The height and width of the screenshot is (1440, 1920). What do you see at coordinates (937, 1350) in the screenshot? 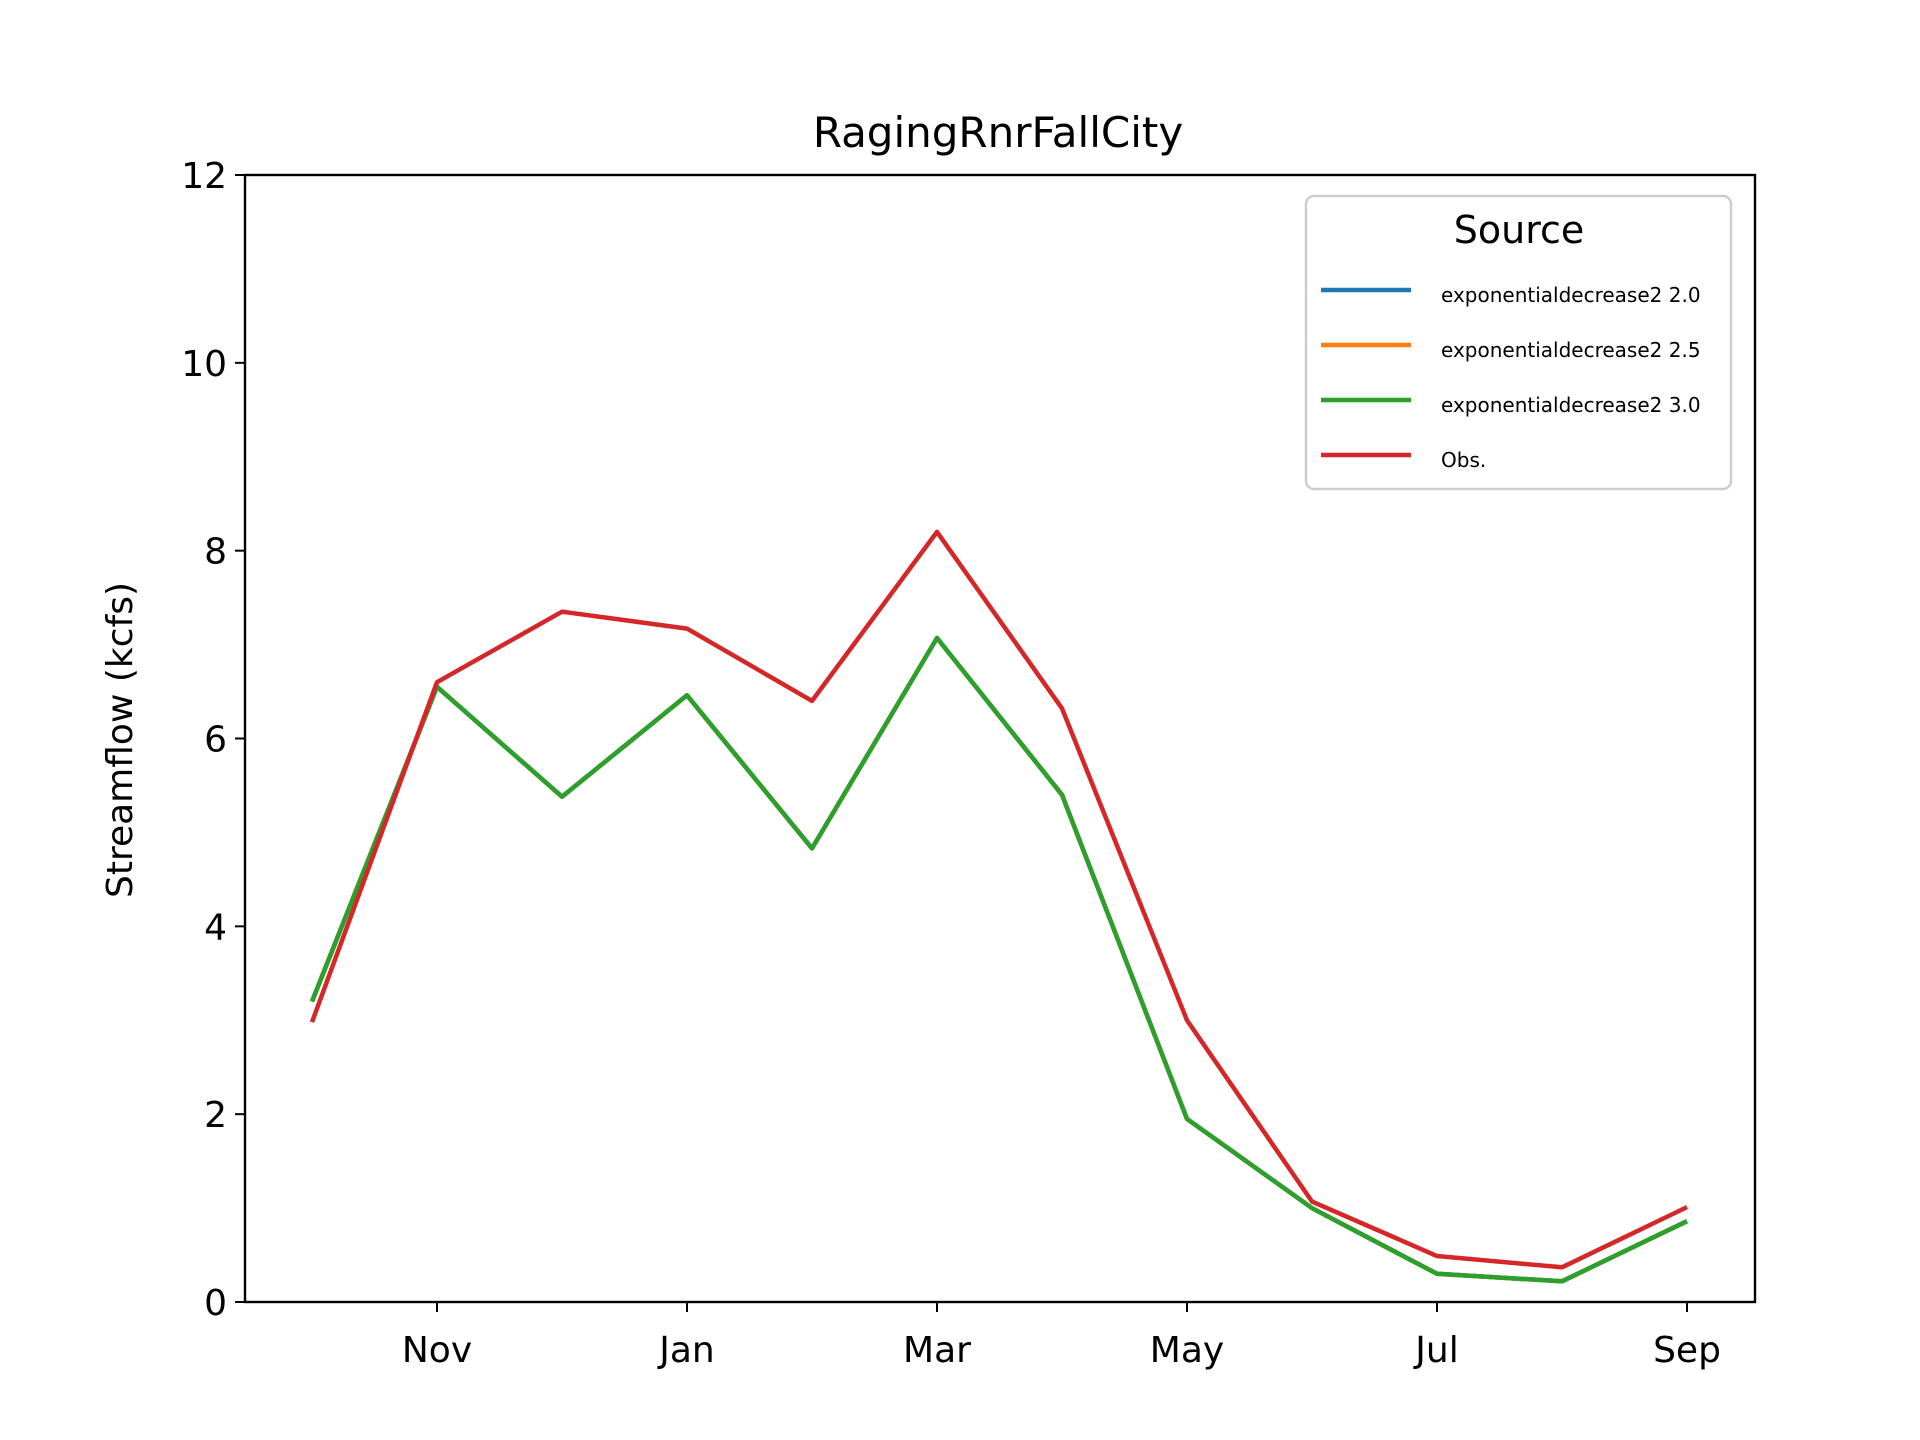
I see `x-tick-label: Mar` at bounding box center [937, 1350].